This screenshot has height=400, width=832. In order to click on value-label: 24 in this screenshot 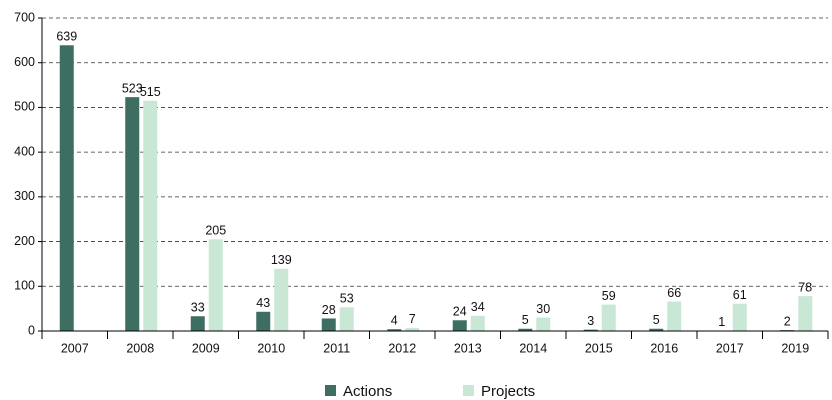, I will do `click(460, 312)`.